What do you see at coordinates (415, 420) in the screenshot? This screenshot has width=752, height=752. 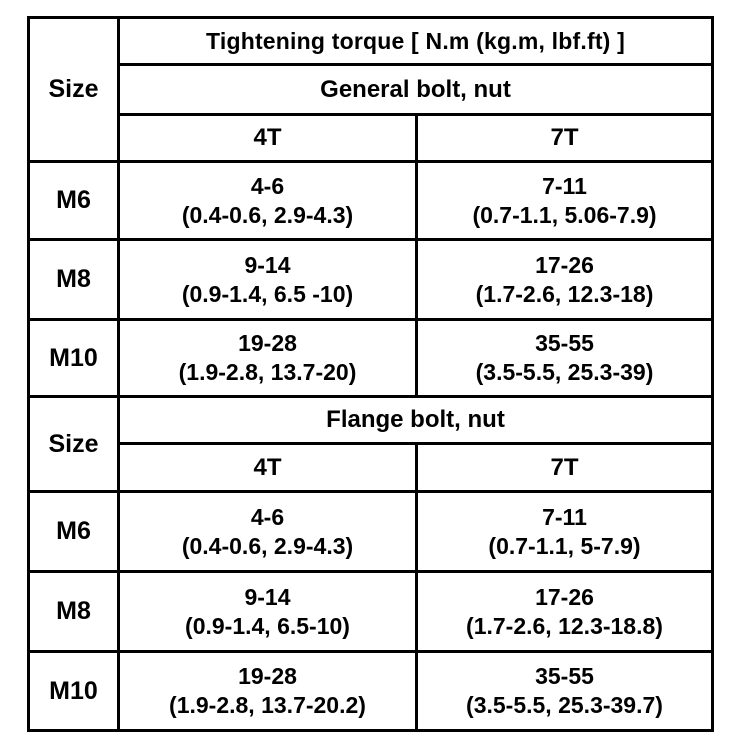 I see `section-title-flange: Flange bolt, nut` at bounding box center [415, 420].